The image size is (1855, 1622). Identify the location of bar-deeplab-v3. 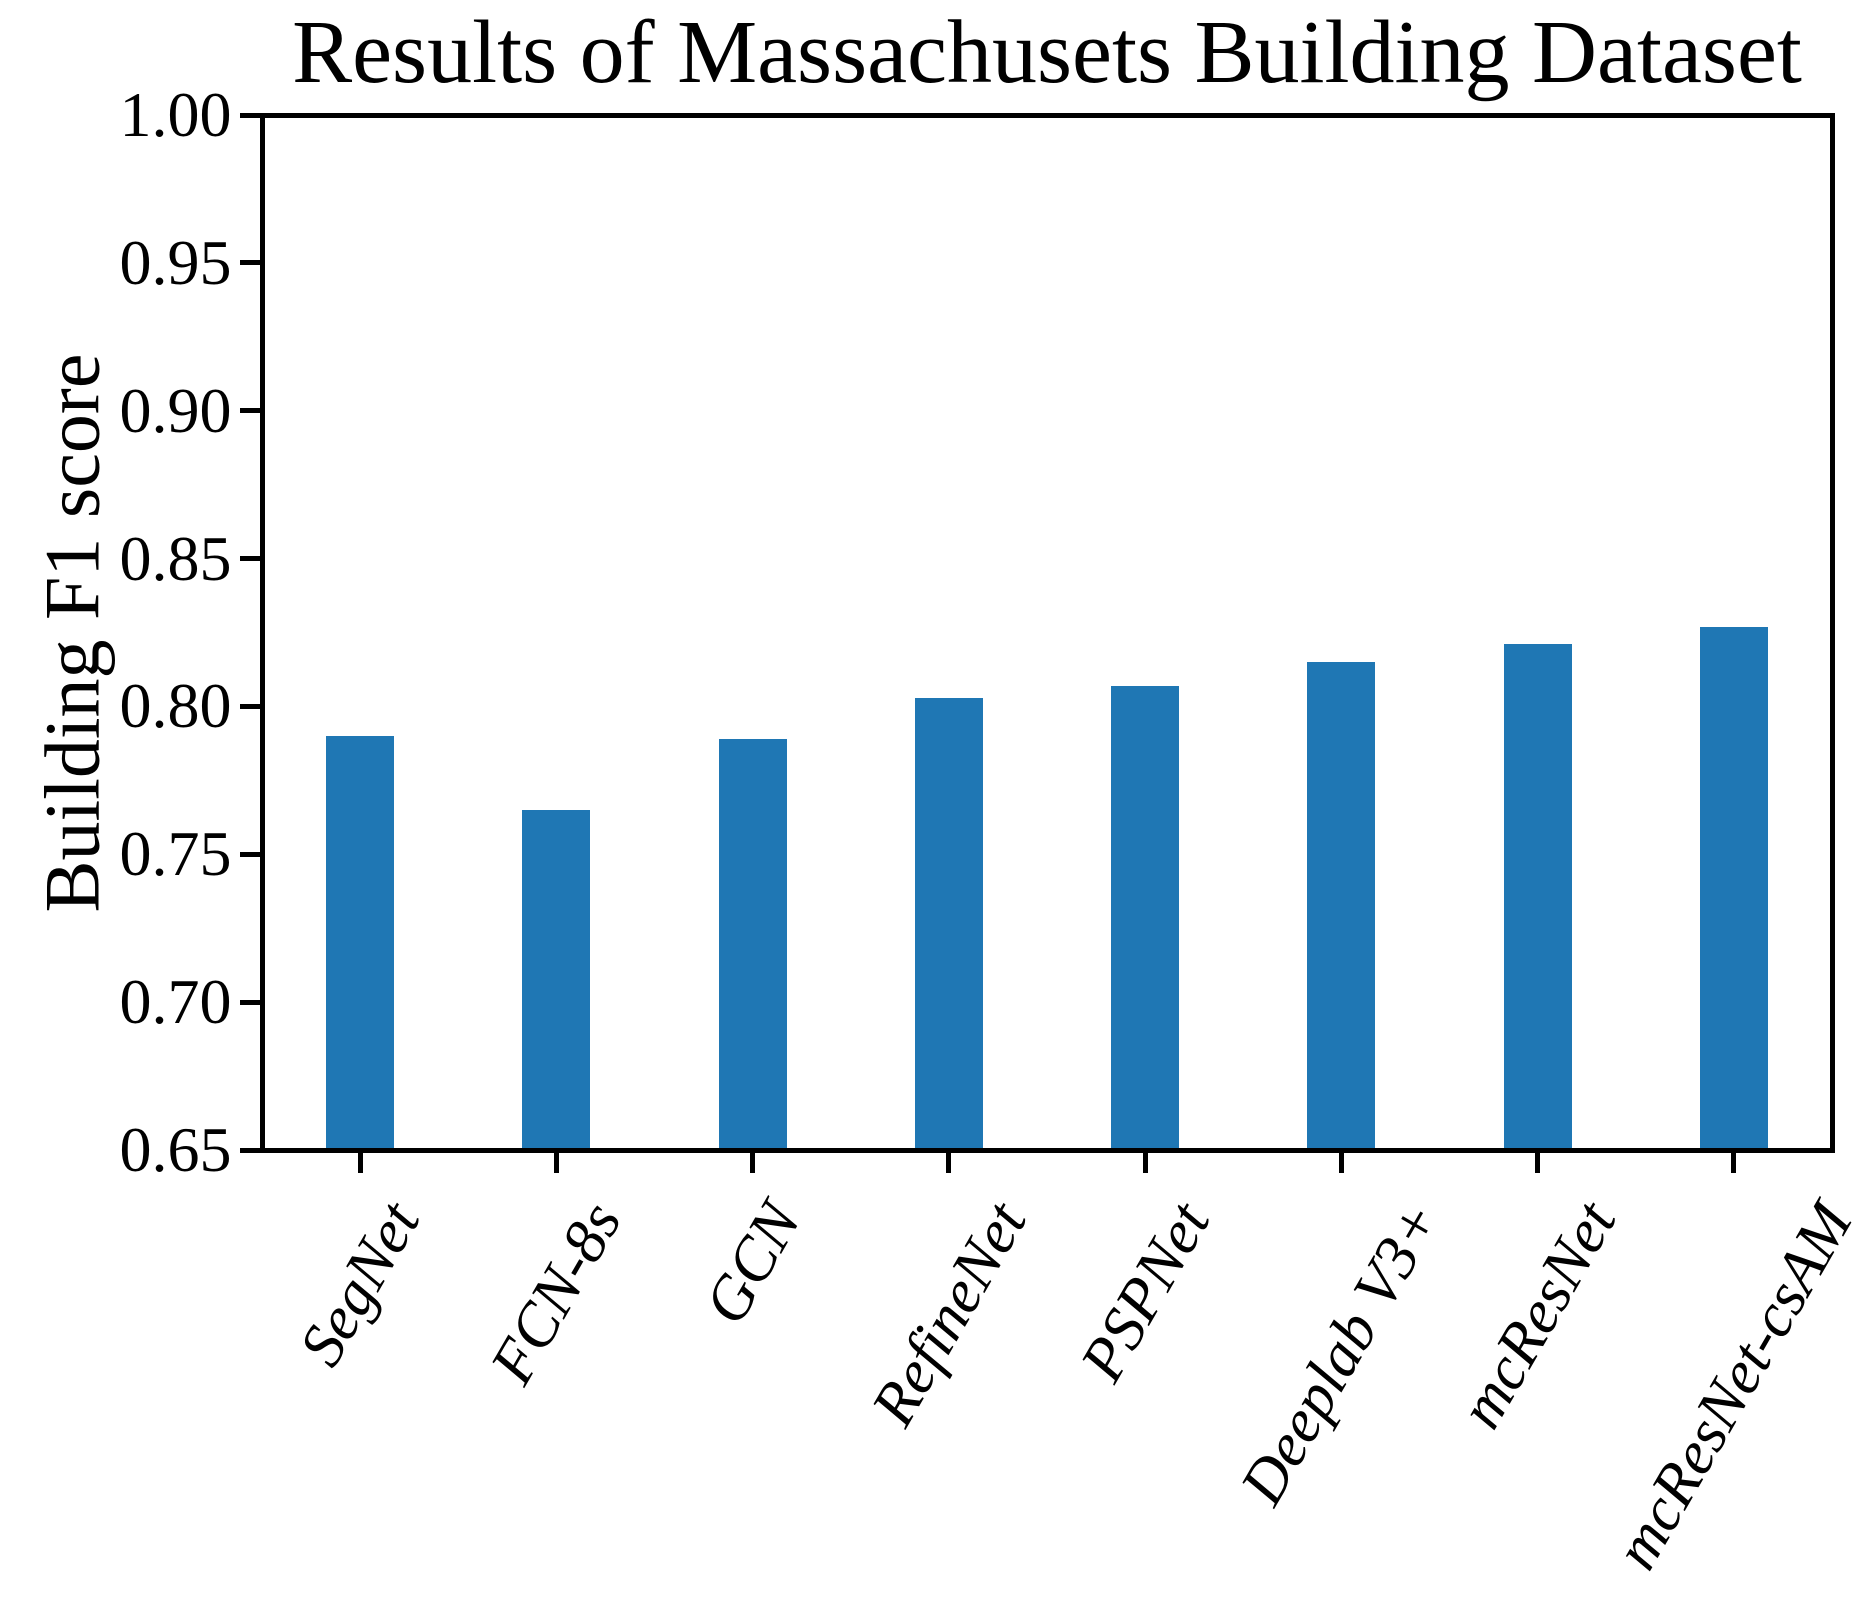
(1341, 906).